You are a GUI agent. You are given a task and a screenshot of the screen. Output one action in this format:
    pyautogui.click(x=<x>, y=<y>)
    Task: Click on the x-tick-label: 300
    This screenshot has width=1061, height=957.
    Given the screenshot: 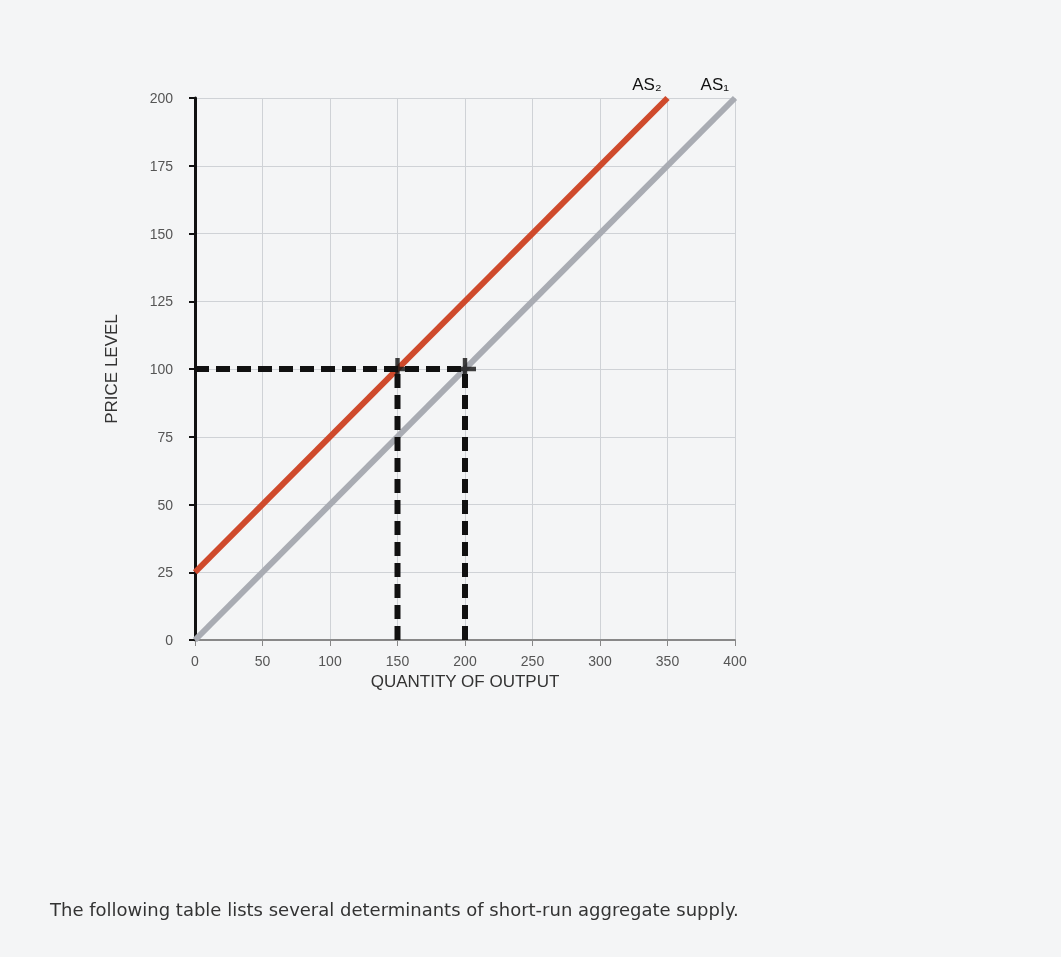 What is the action you would take?
    pyautogui.click(x=600, y=661)
    